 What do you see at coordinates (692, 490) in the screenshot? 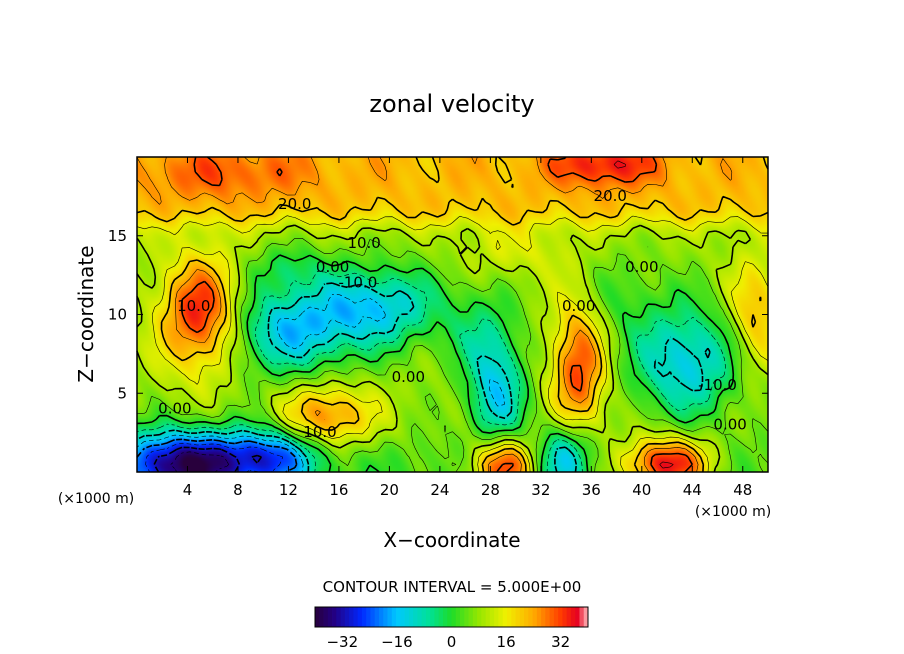
I see `x-tick-label: 44` at bounding box center [692, 490].